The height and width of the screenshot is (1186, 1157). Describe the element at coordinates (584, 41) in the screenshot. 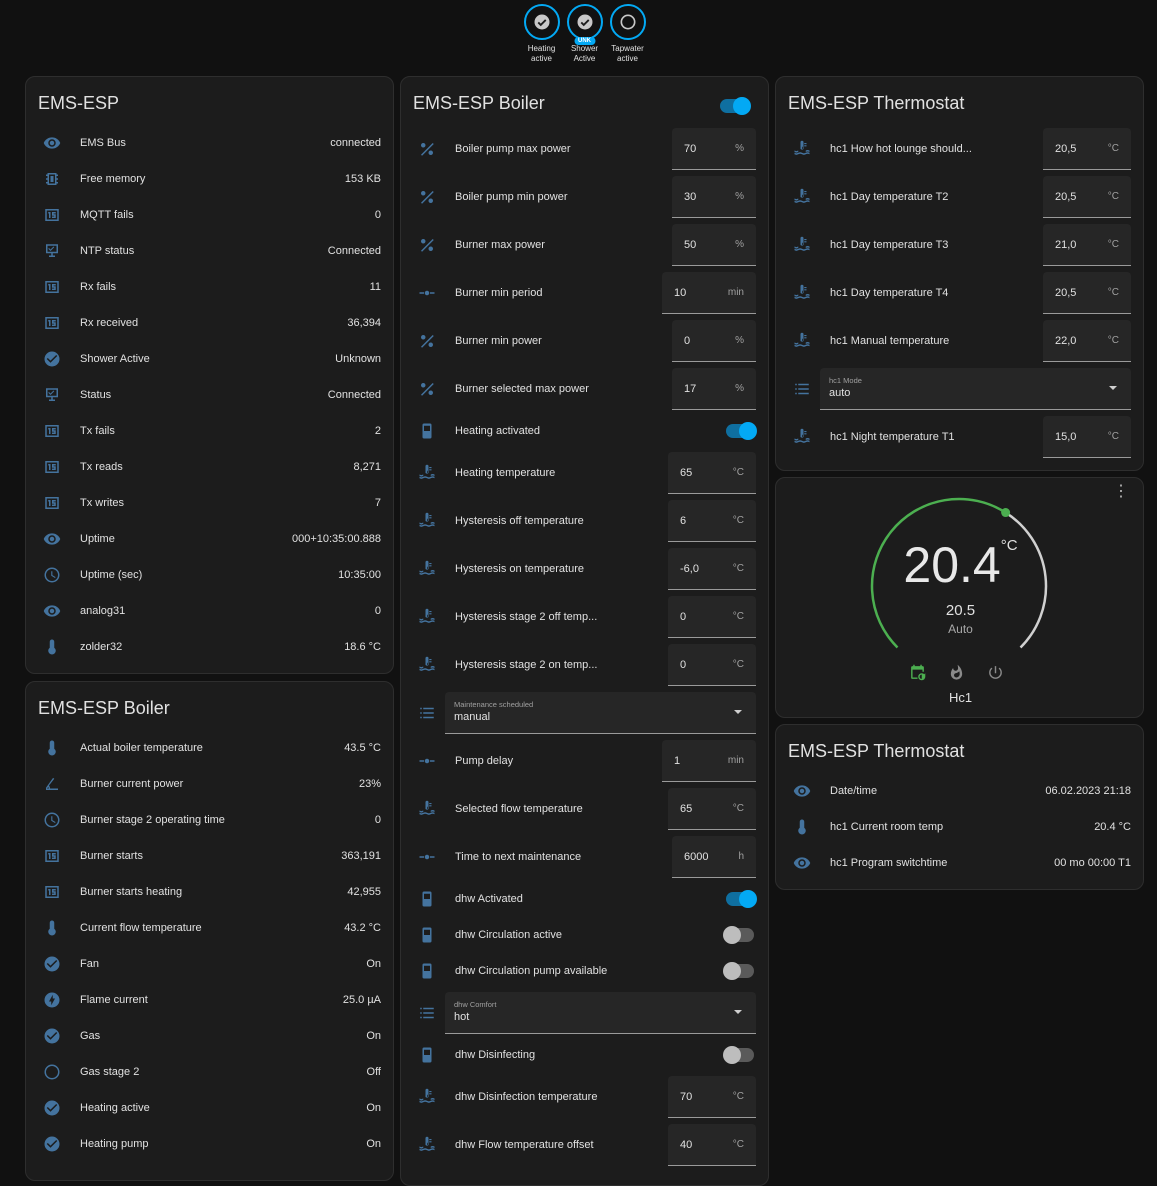

I see `unknown-tag: UNK` at that location.